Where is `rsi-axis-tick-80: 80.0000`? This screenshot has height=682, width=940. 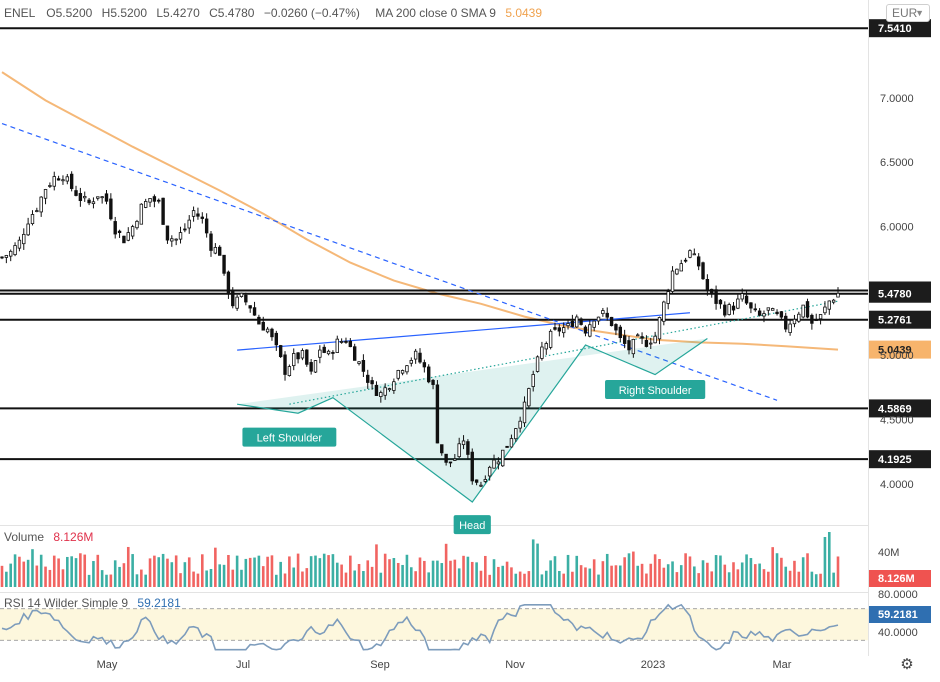 rsi-axis-tick-80: 80.0000 is located at coordinates (898, 595).